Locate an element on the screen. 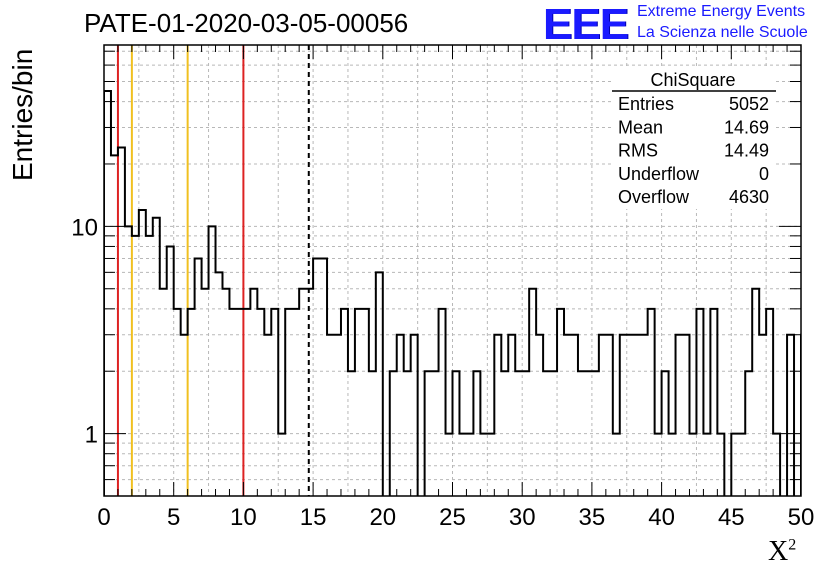 This screenshot has width=836, height=572. stats-label: Underflow is located at coordinates (659, 174).